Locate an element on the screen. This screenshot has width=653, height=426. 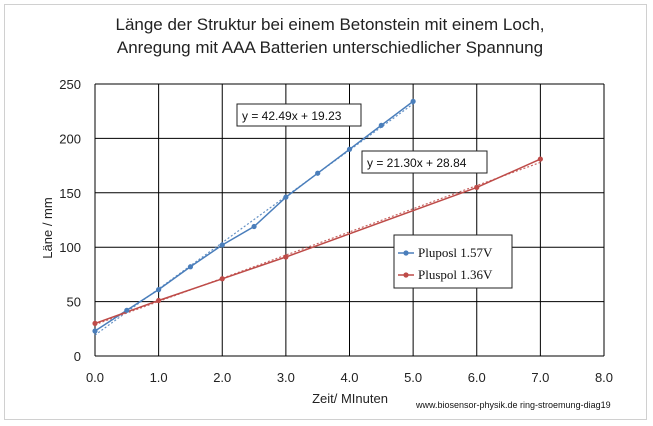
x-tick-label-2: 2.0 is located at coordinates (222, 377).